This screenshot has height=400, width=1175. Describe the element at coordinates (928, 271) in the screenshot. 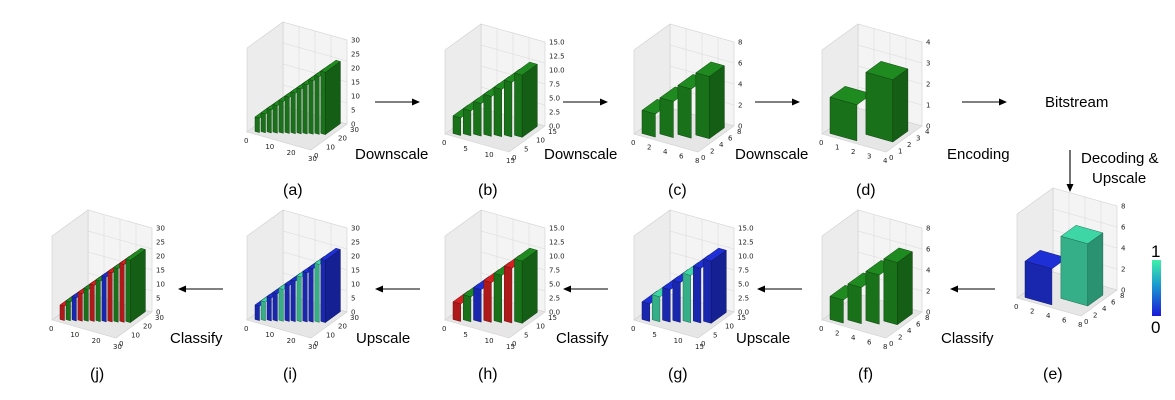

I see `ytick-f-2: 4` at that location.